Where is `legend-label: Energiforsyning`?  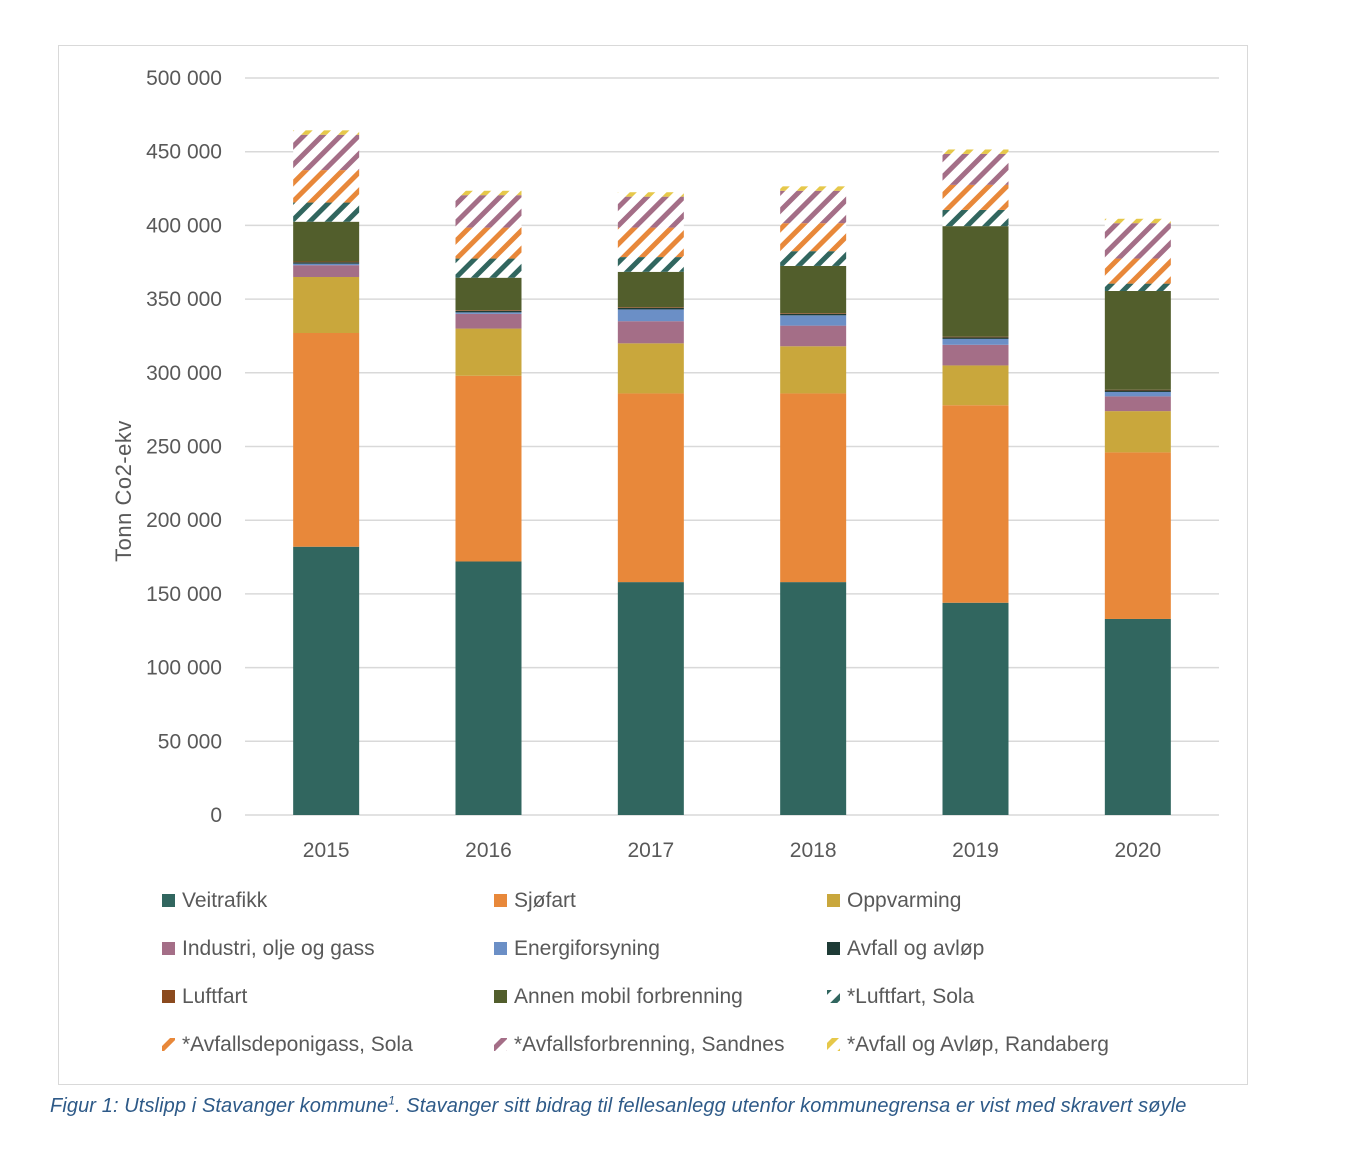
legend-label: Energiforsyning is located at coordinates (587, 948).